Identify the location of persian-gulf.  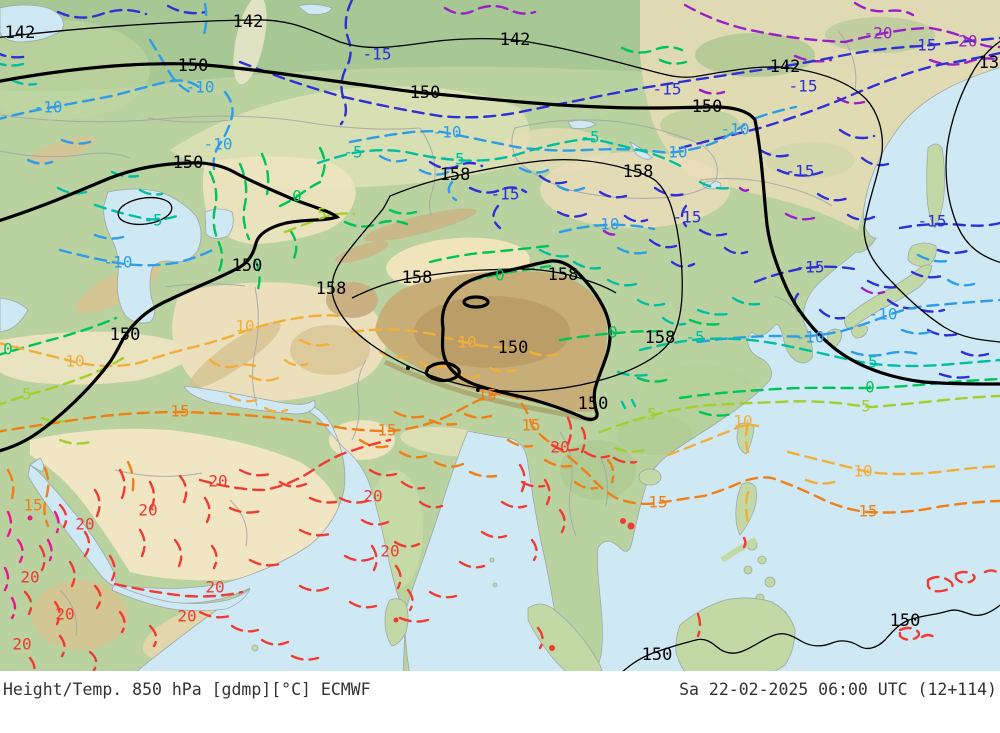
(249, 400).